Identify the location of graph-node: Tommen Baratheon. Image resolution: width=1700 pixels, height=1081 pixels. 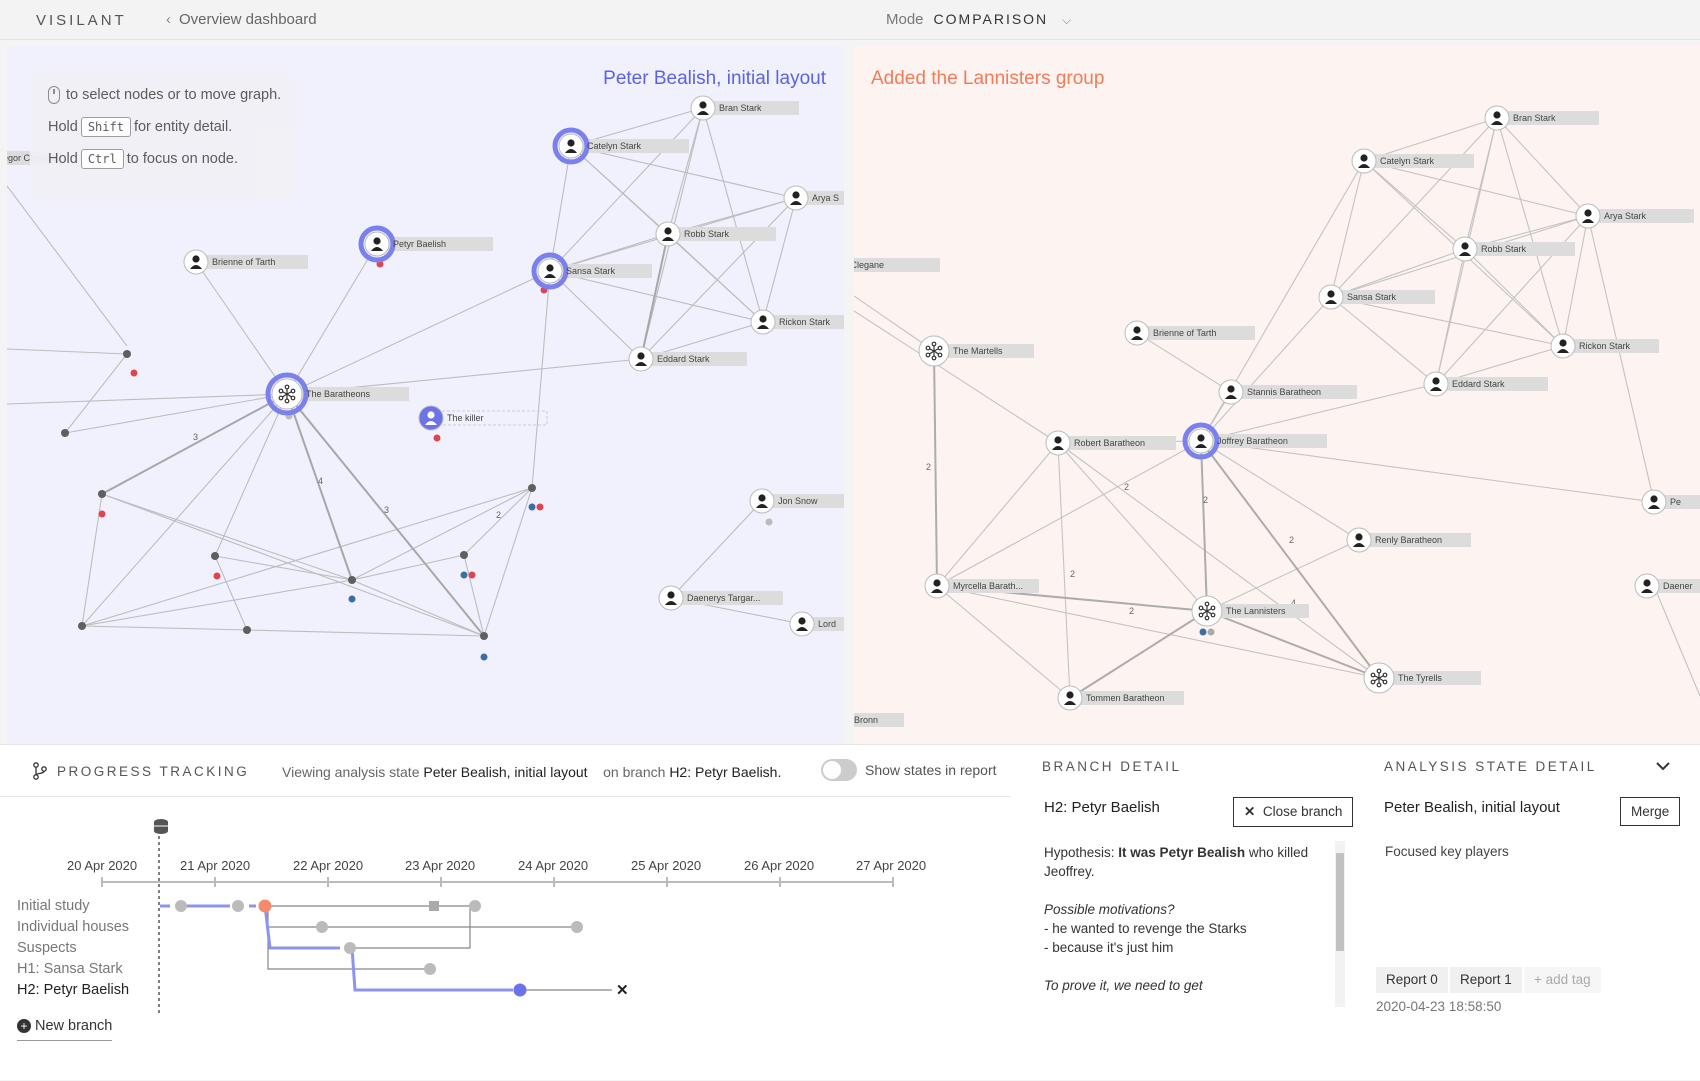
(1120, 698).